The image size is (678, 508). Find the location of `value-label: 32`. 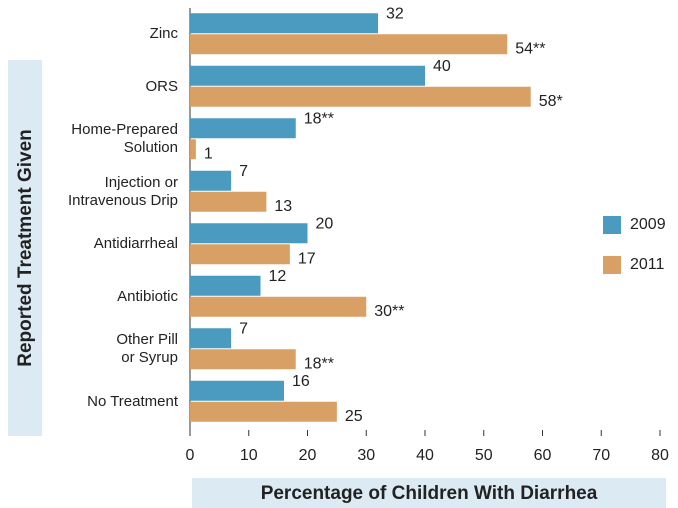

value-label: 32 is located at coordinates (395, 13).